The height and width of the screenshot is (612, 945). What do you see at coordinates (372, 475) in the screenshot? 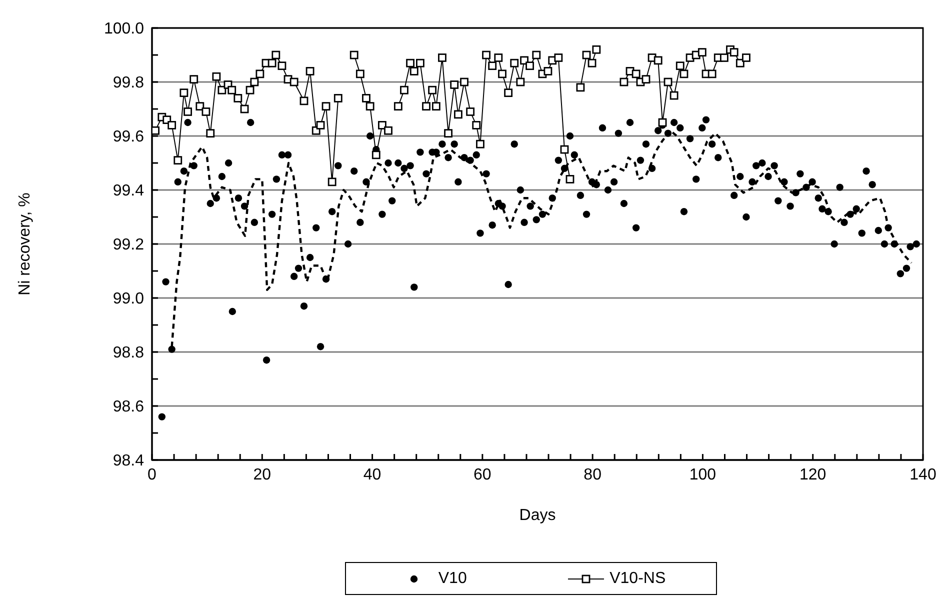
I see `x-tick-label: 40` at bounding box center [372, 475].